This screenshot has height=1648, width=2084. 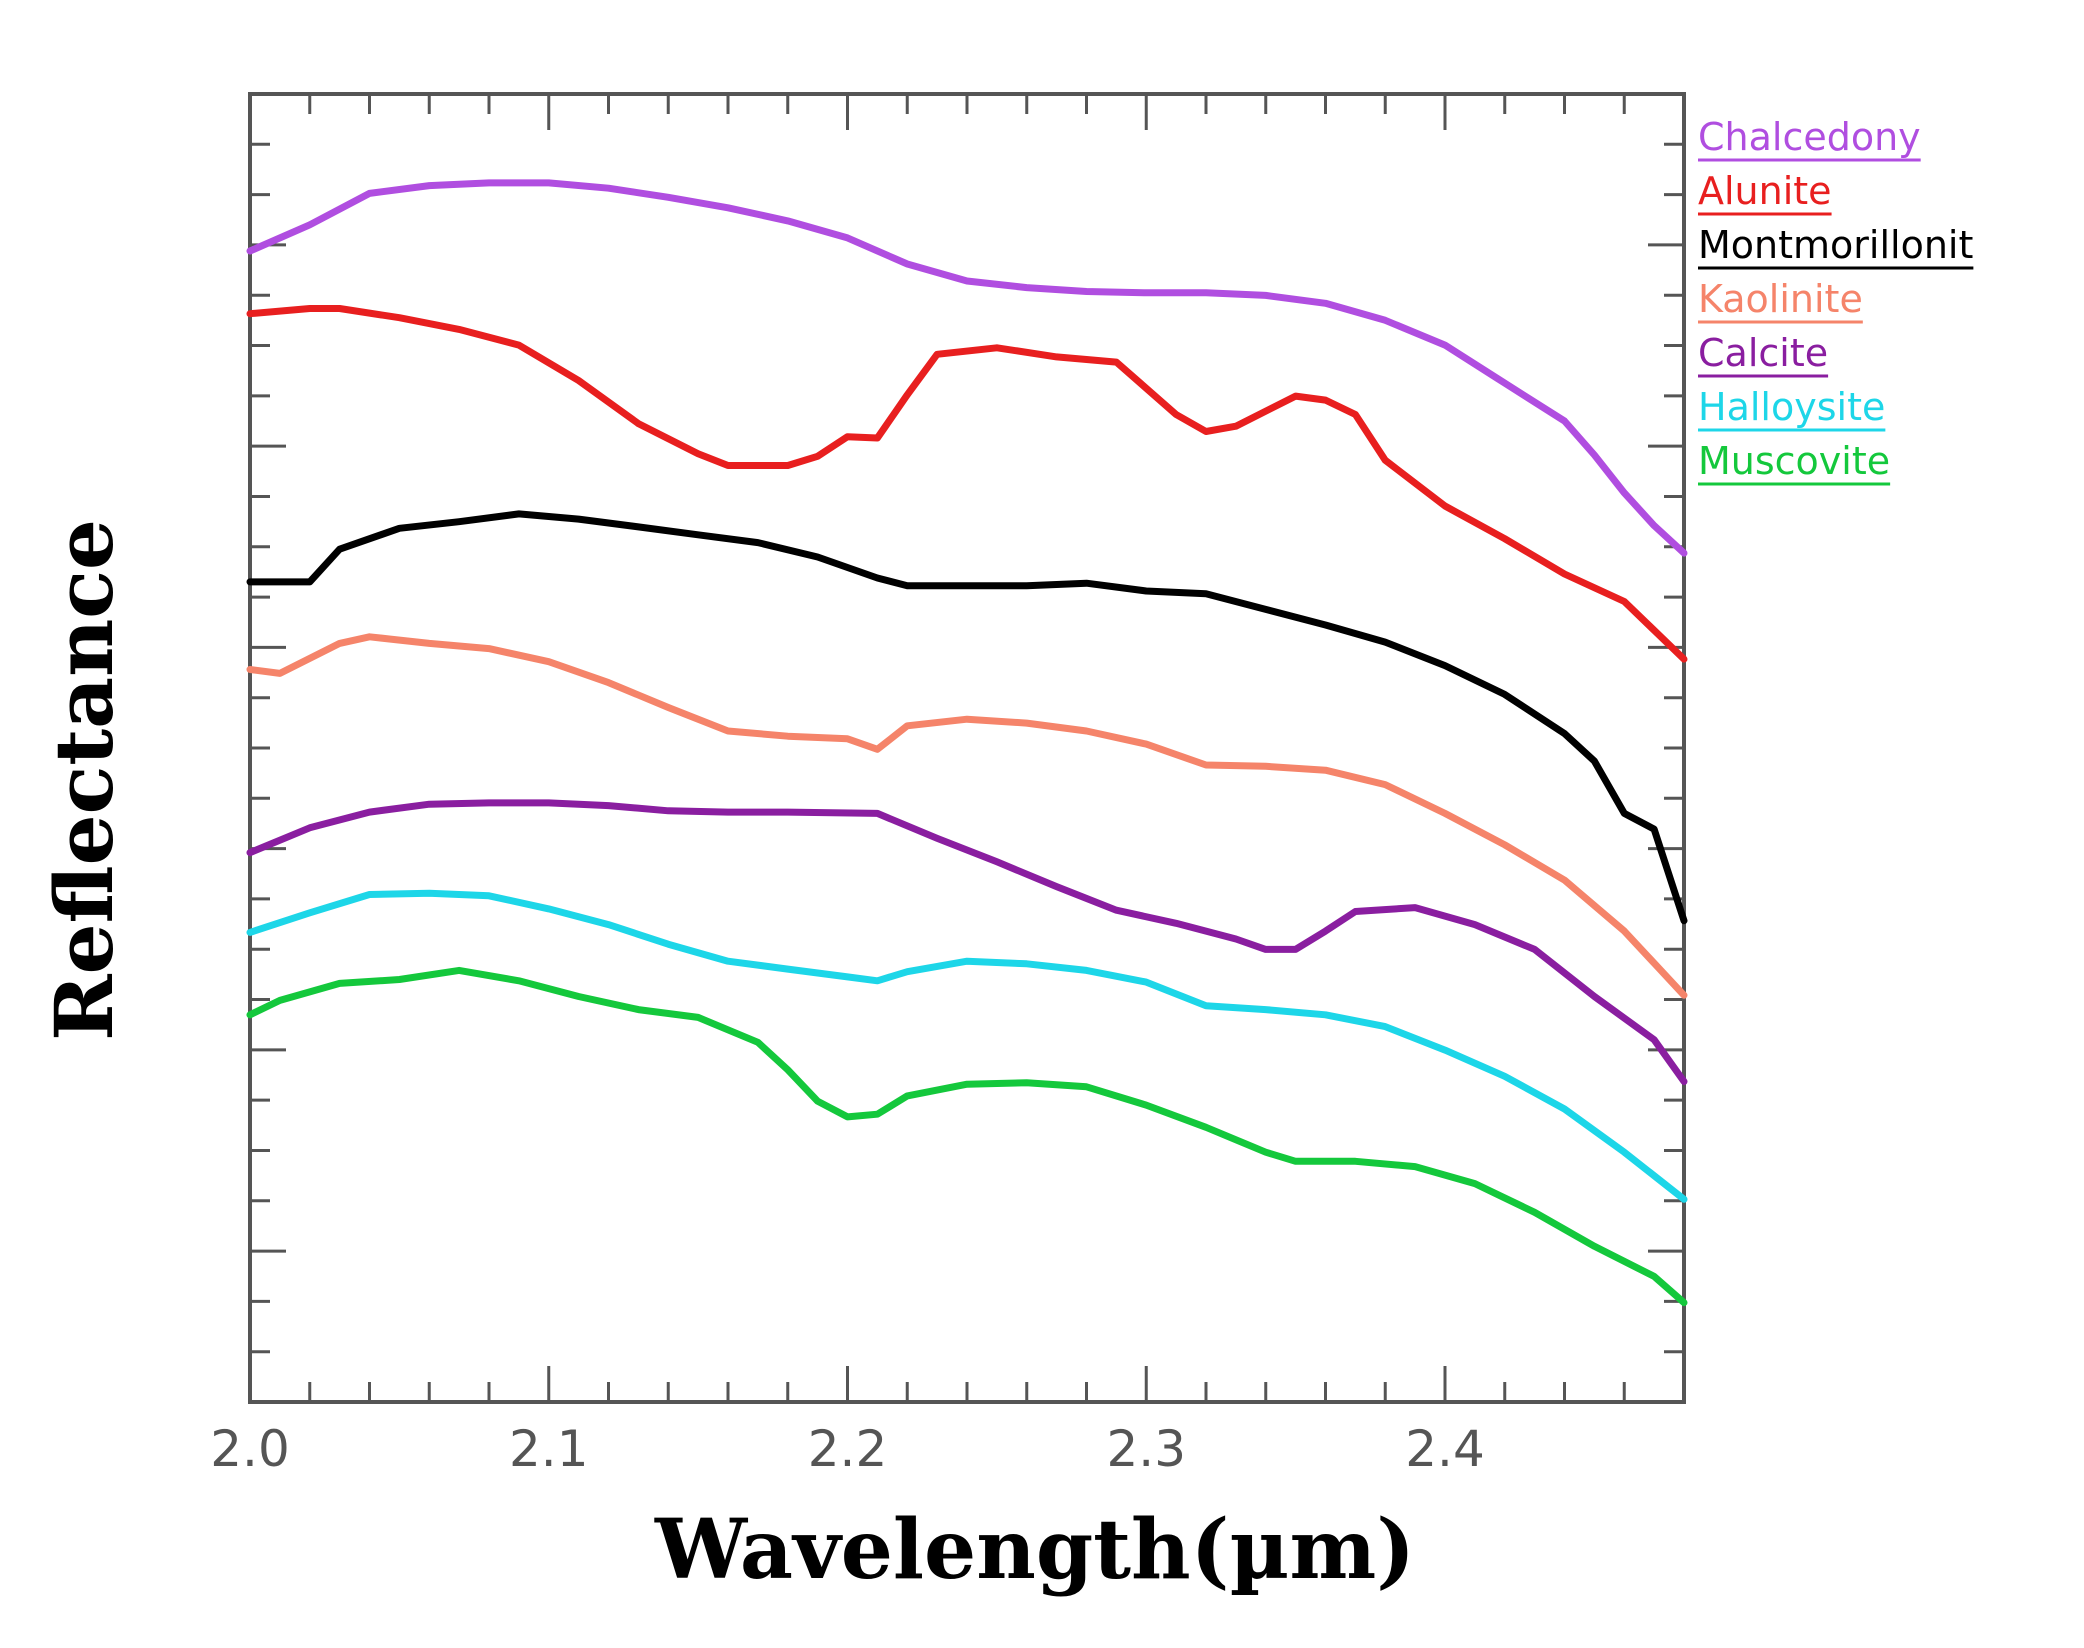 What do you see at coordinates (1034, 1550) in the screenshot?
I see `x-axis-title: Wavelength(µm)` at bounding box center [1034, 1550].